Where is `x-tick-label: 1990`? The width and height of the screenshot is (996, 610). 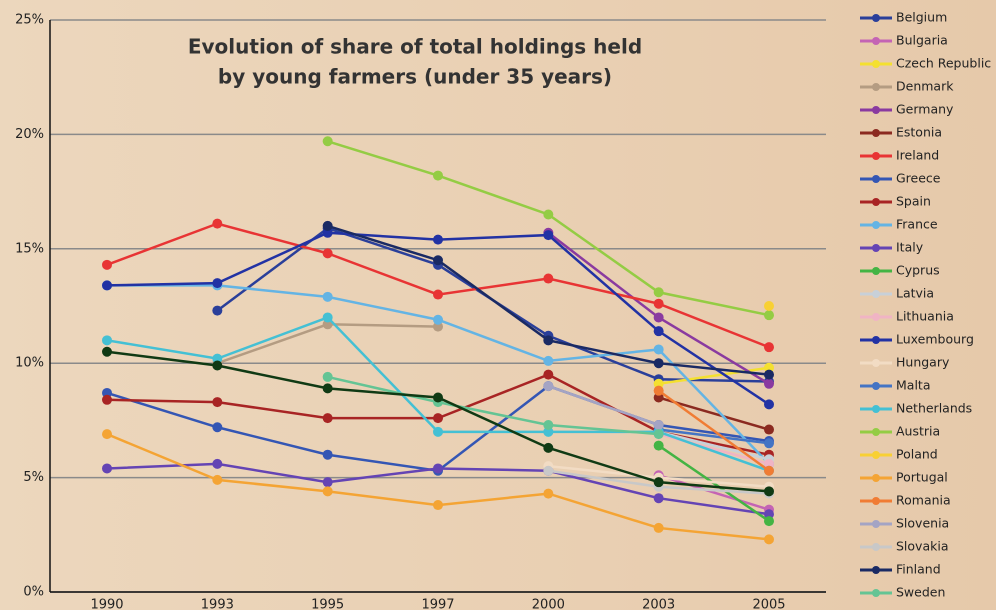
x-tick-label: 1990 is located at coordinates (106, 604).